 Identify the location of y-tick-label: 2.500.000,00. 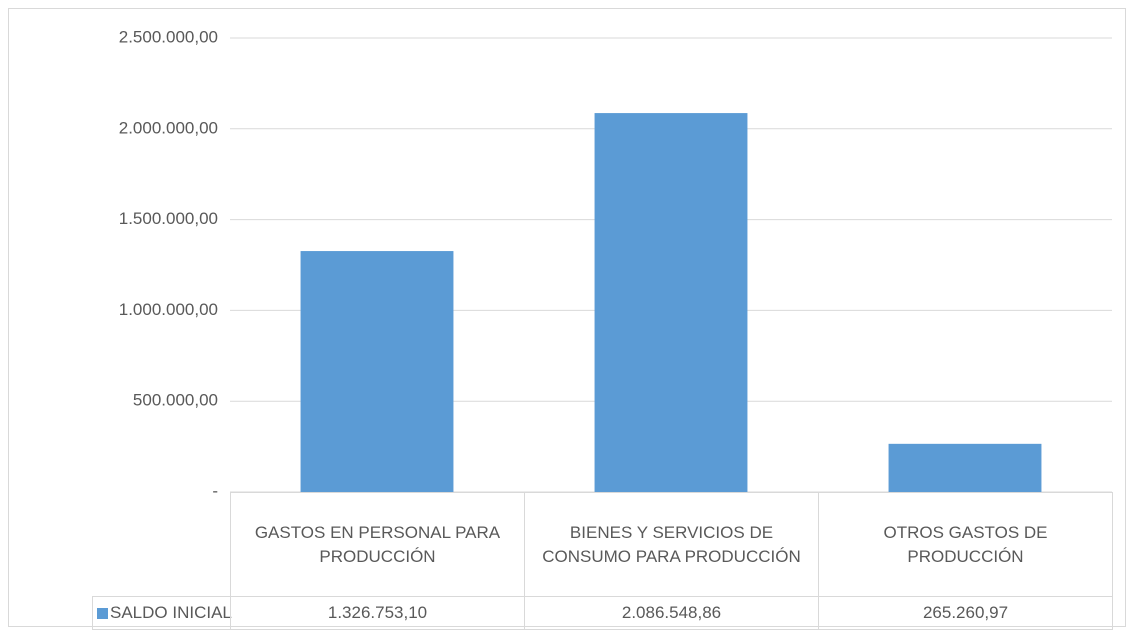
(168, 36).